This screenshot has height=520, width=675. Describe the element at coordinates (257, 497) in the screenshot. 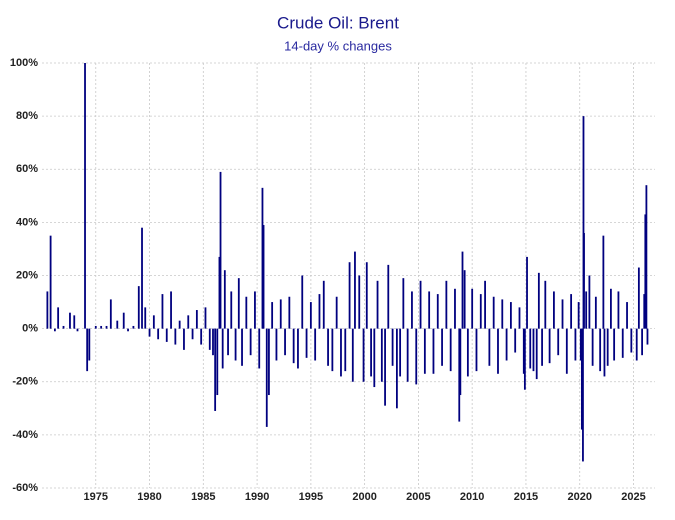

I see `x-tick-label: 1990` at that location.